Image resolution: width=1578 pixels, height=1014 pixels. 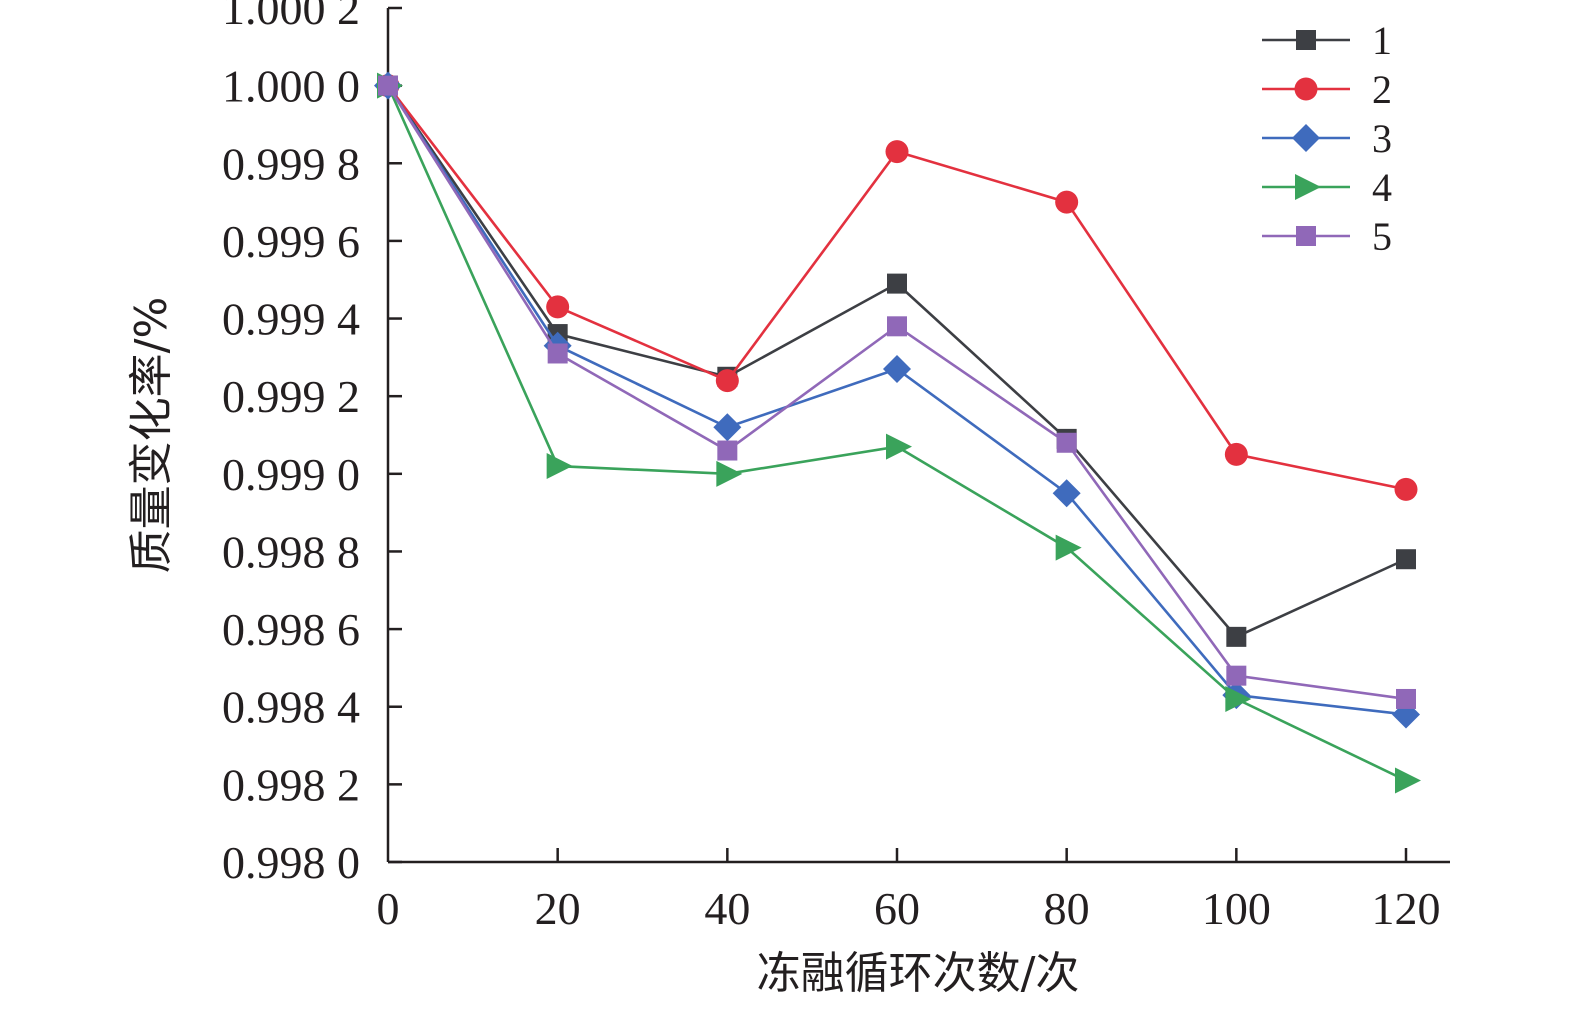 I want to click on legend-item: 3, so click(x=1327, y=138).